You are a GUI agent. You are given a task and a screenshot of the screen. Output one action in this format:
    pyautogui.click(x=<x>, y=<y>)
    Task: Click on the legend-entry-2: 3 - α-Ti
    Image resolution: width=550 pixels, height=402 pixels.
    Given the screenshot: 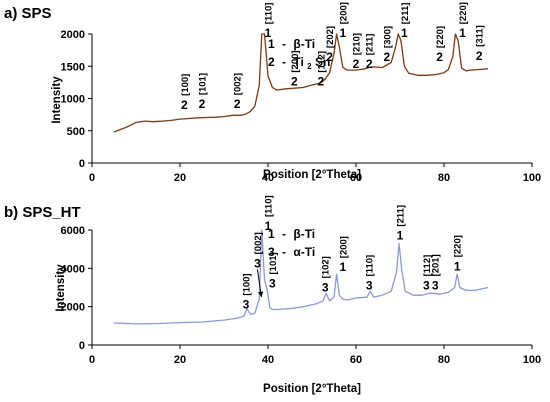 What is the action you would take?
    pyautogui.click(x=291, y=252)
    